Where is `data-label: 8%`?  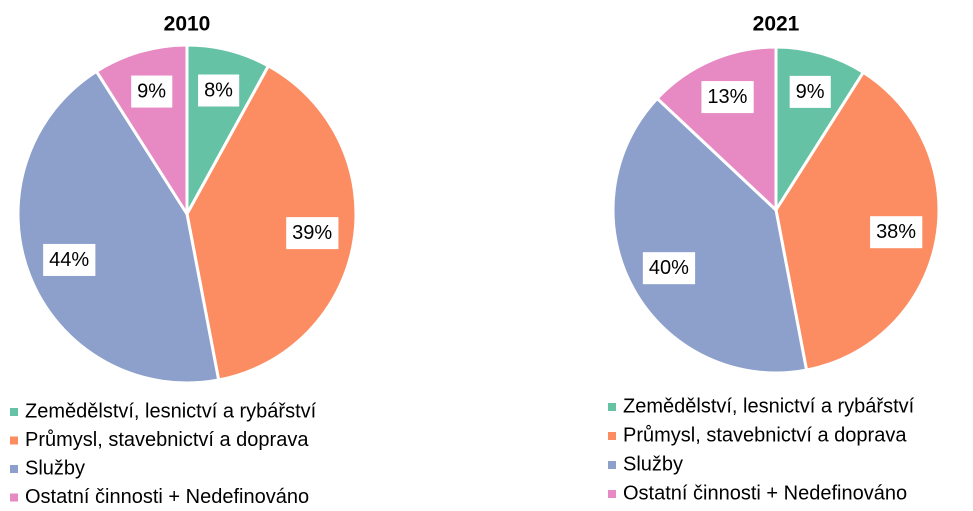
data-label: 8% is located at coordinates (218, 91).